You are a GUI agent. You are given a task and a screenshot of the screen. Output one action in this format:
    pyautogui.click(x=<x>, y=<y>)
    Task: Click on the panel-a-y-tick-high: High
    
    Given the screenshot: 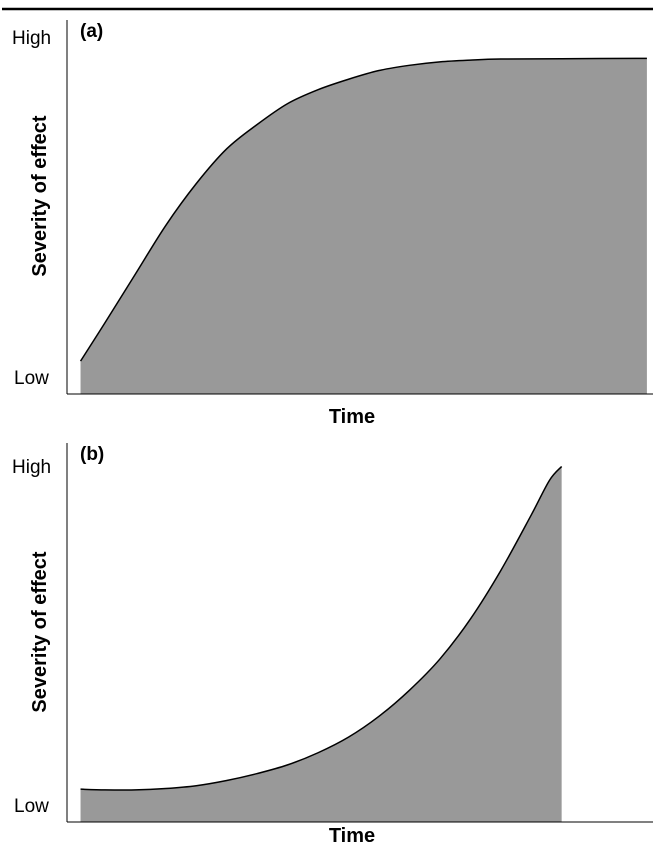 What is the action you would take?
    pyautogui.click(x=31, y=38)
    